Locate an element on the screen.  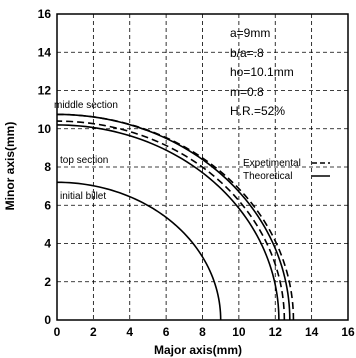
annotation-m: m=0.8 is located at coordinates (247, 92).